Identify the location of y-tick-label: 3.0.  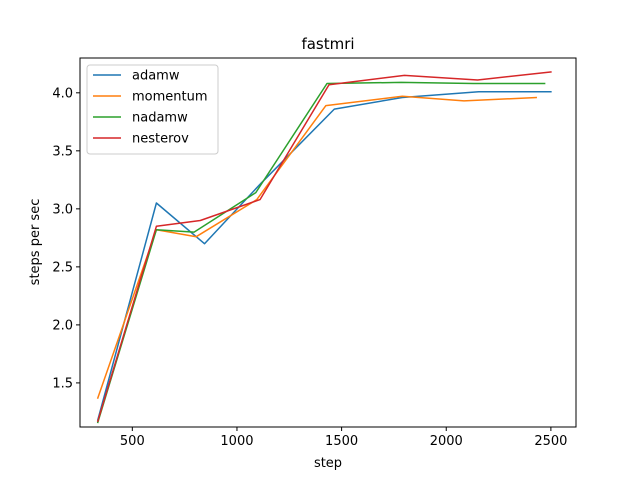
(62, 209).